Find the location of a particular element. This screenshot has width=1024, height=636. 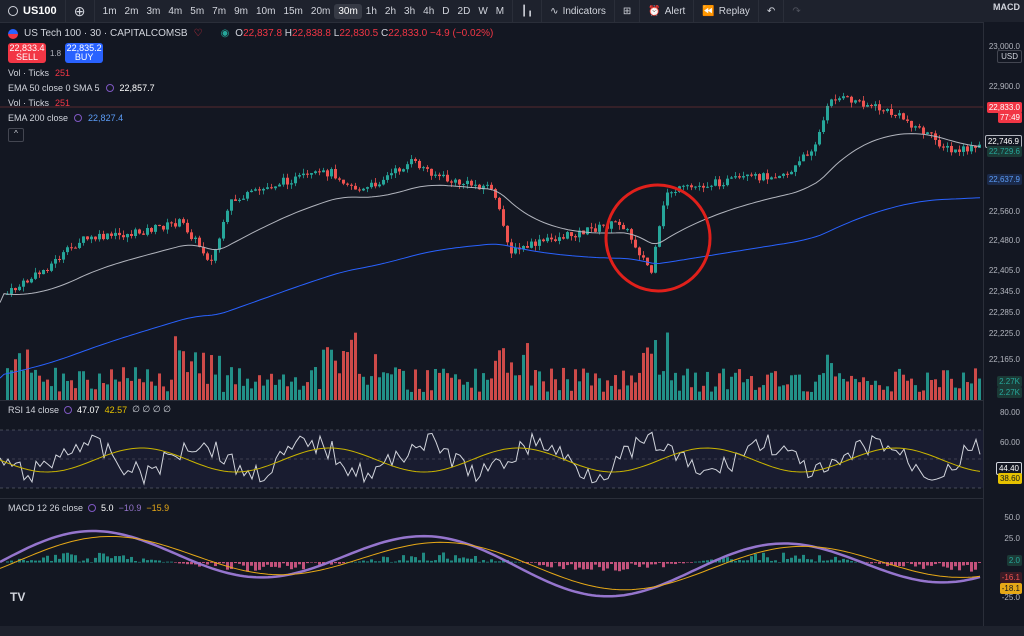

heart-icon: ♡ is located at coordinates (198, 33).